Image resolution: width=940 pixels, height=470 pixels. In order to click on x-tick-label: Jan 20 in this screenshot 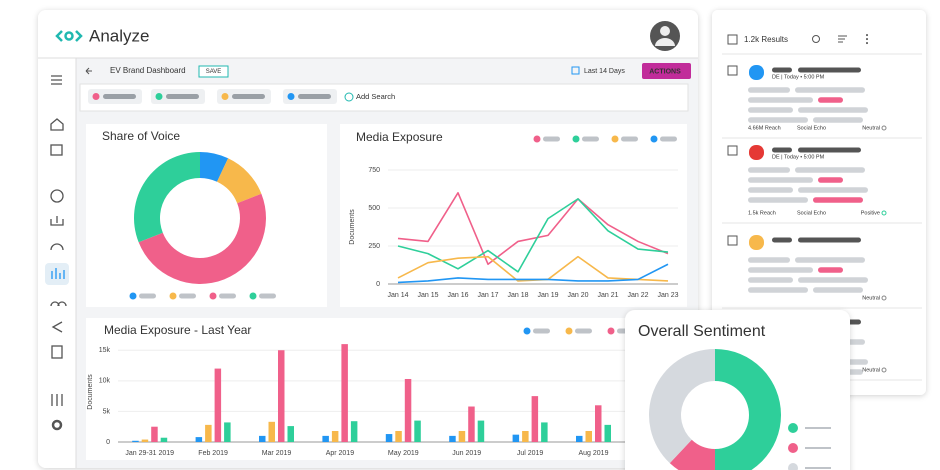, I will do `click(577, 295)`.